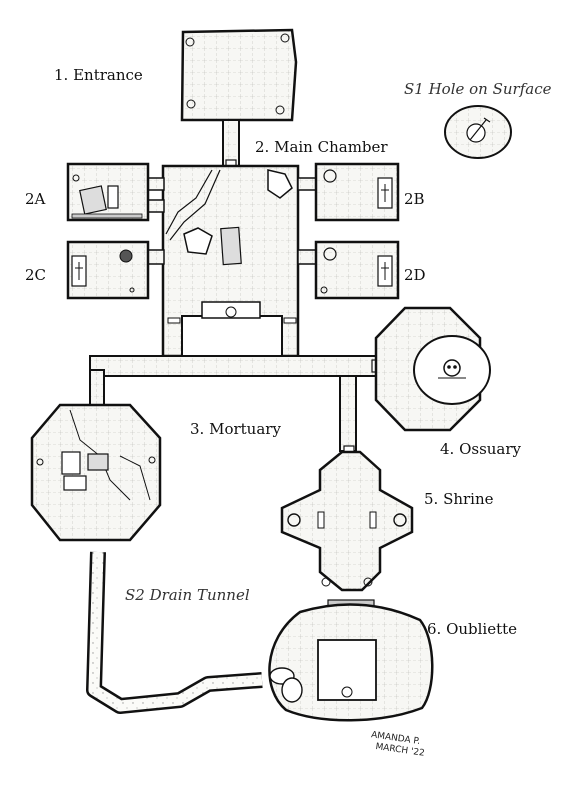  What do you see at coordinates (478, 89) in the screenshot?
I see `label-surface-hole: S1 Hole on Surface` at bounding box center [478, 89].